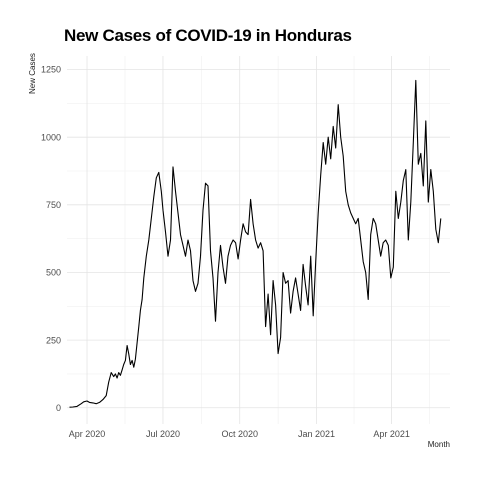  Describe the element at coordinates (163, 434) in the screenshot. I see `x-tick-label: Jul 2020` at that location.